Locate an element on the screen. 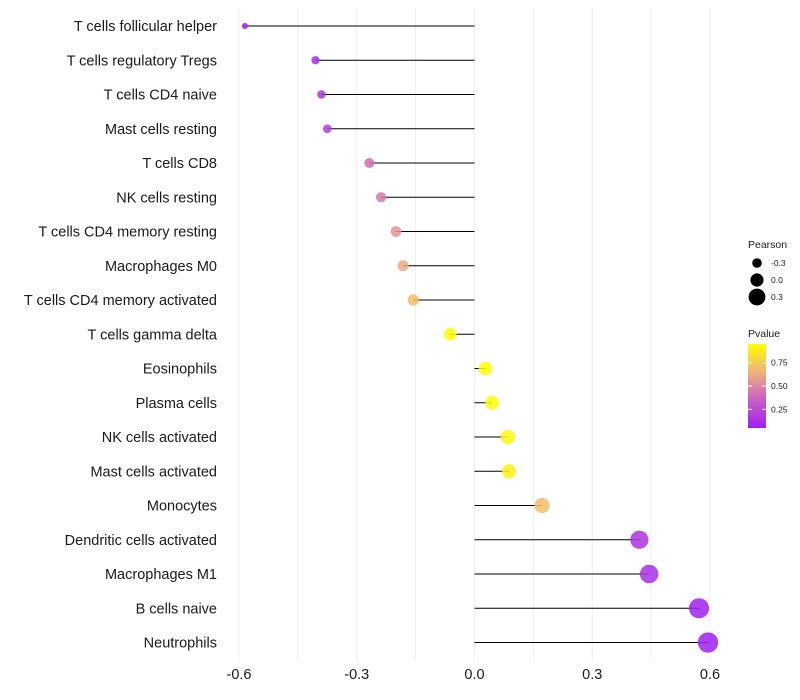 This screenshot has height=700, width=800. color-legend-label: 0.25 is located at coordinates (779, 409).